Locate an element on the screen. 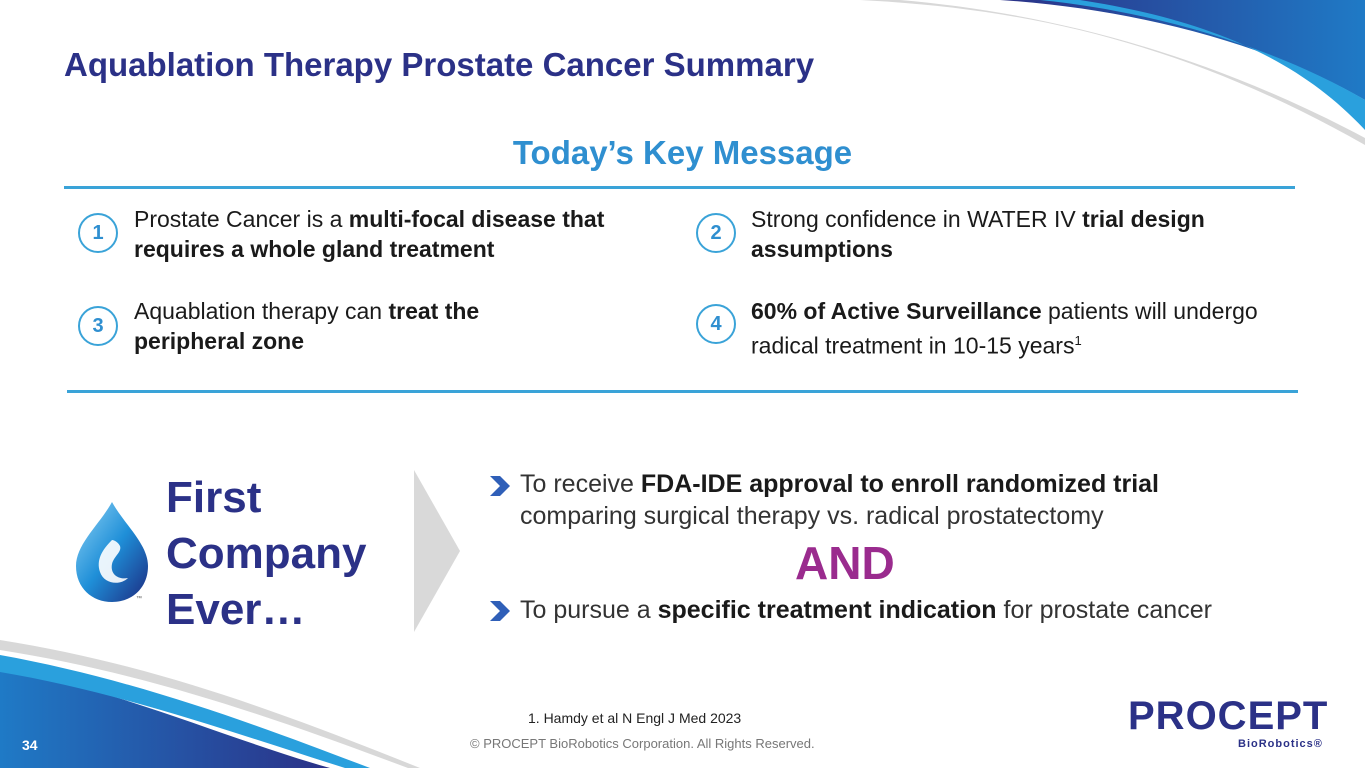 Image resolution: width=1365 pixels, height=768 pixels. number-badge-2: 2 is located at coordinates (716, 233).